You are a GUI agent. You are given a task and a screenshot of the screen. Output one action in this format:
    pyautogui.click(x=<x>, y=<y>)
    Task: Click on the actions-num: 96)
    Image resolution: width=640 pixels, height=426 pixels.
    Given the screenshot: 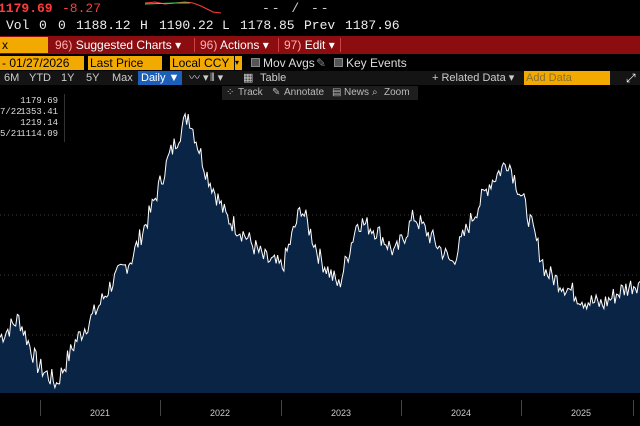 What is the action you would take?
    pyautogui.click(x=209, y=45)
    